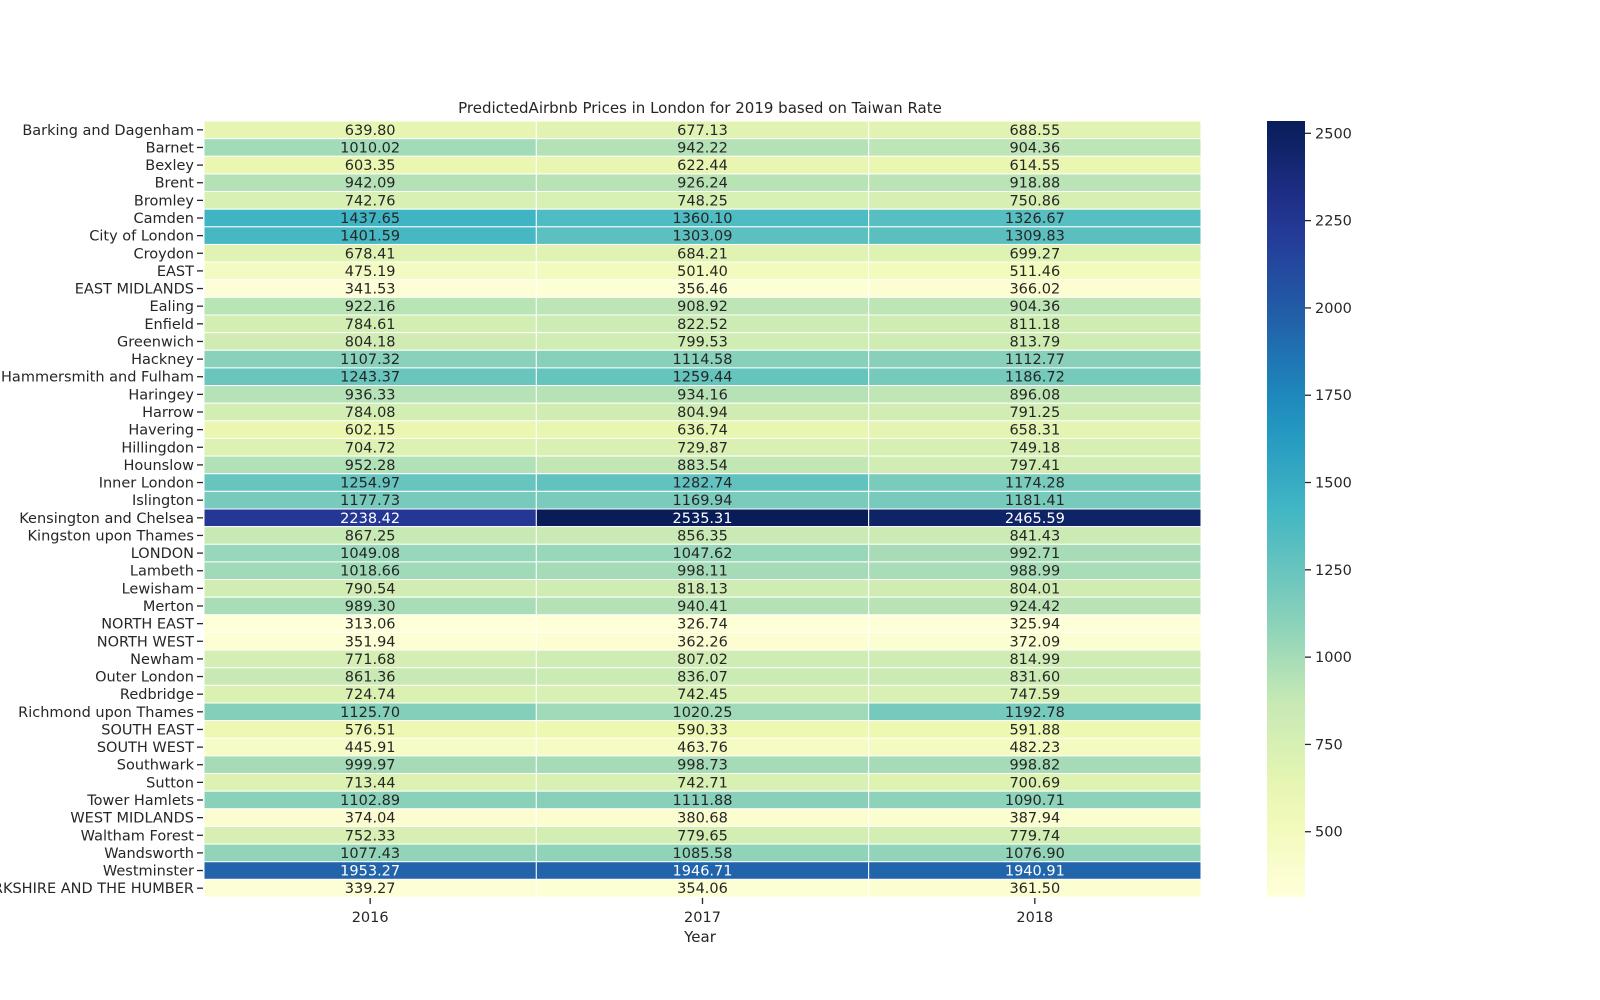 This screenshot has width=1600, height=1000. Describe the element at coordinates (1309, 509) in the screenshot. I see `colorbar: 500 750 1000 1250 1500 1750 2000 2250 2500` at that location.